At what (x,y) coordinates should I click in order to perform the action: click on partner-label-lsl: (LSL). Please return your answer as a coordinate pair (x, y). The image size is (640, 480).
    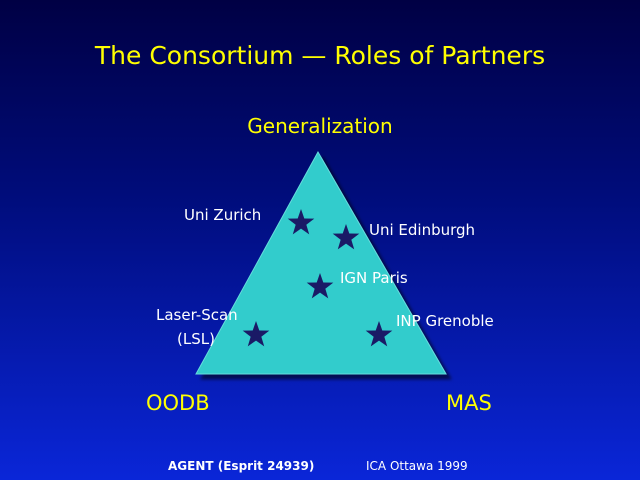
    Looking at the image, I should click on (196, 339).